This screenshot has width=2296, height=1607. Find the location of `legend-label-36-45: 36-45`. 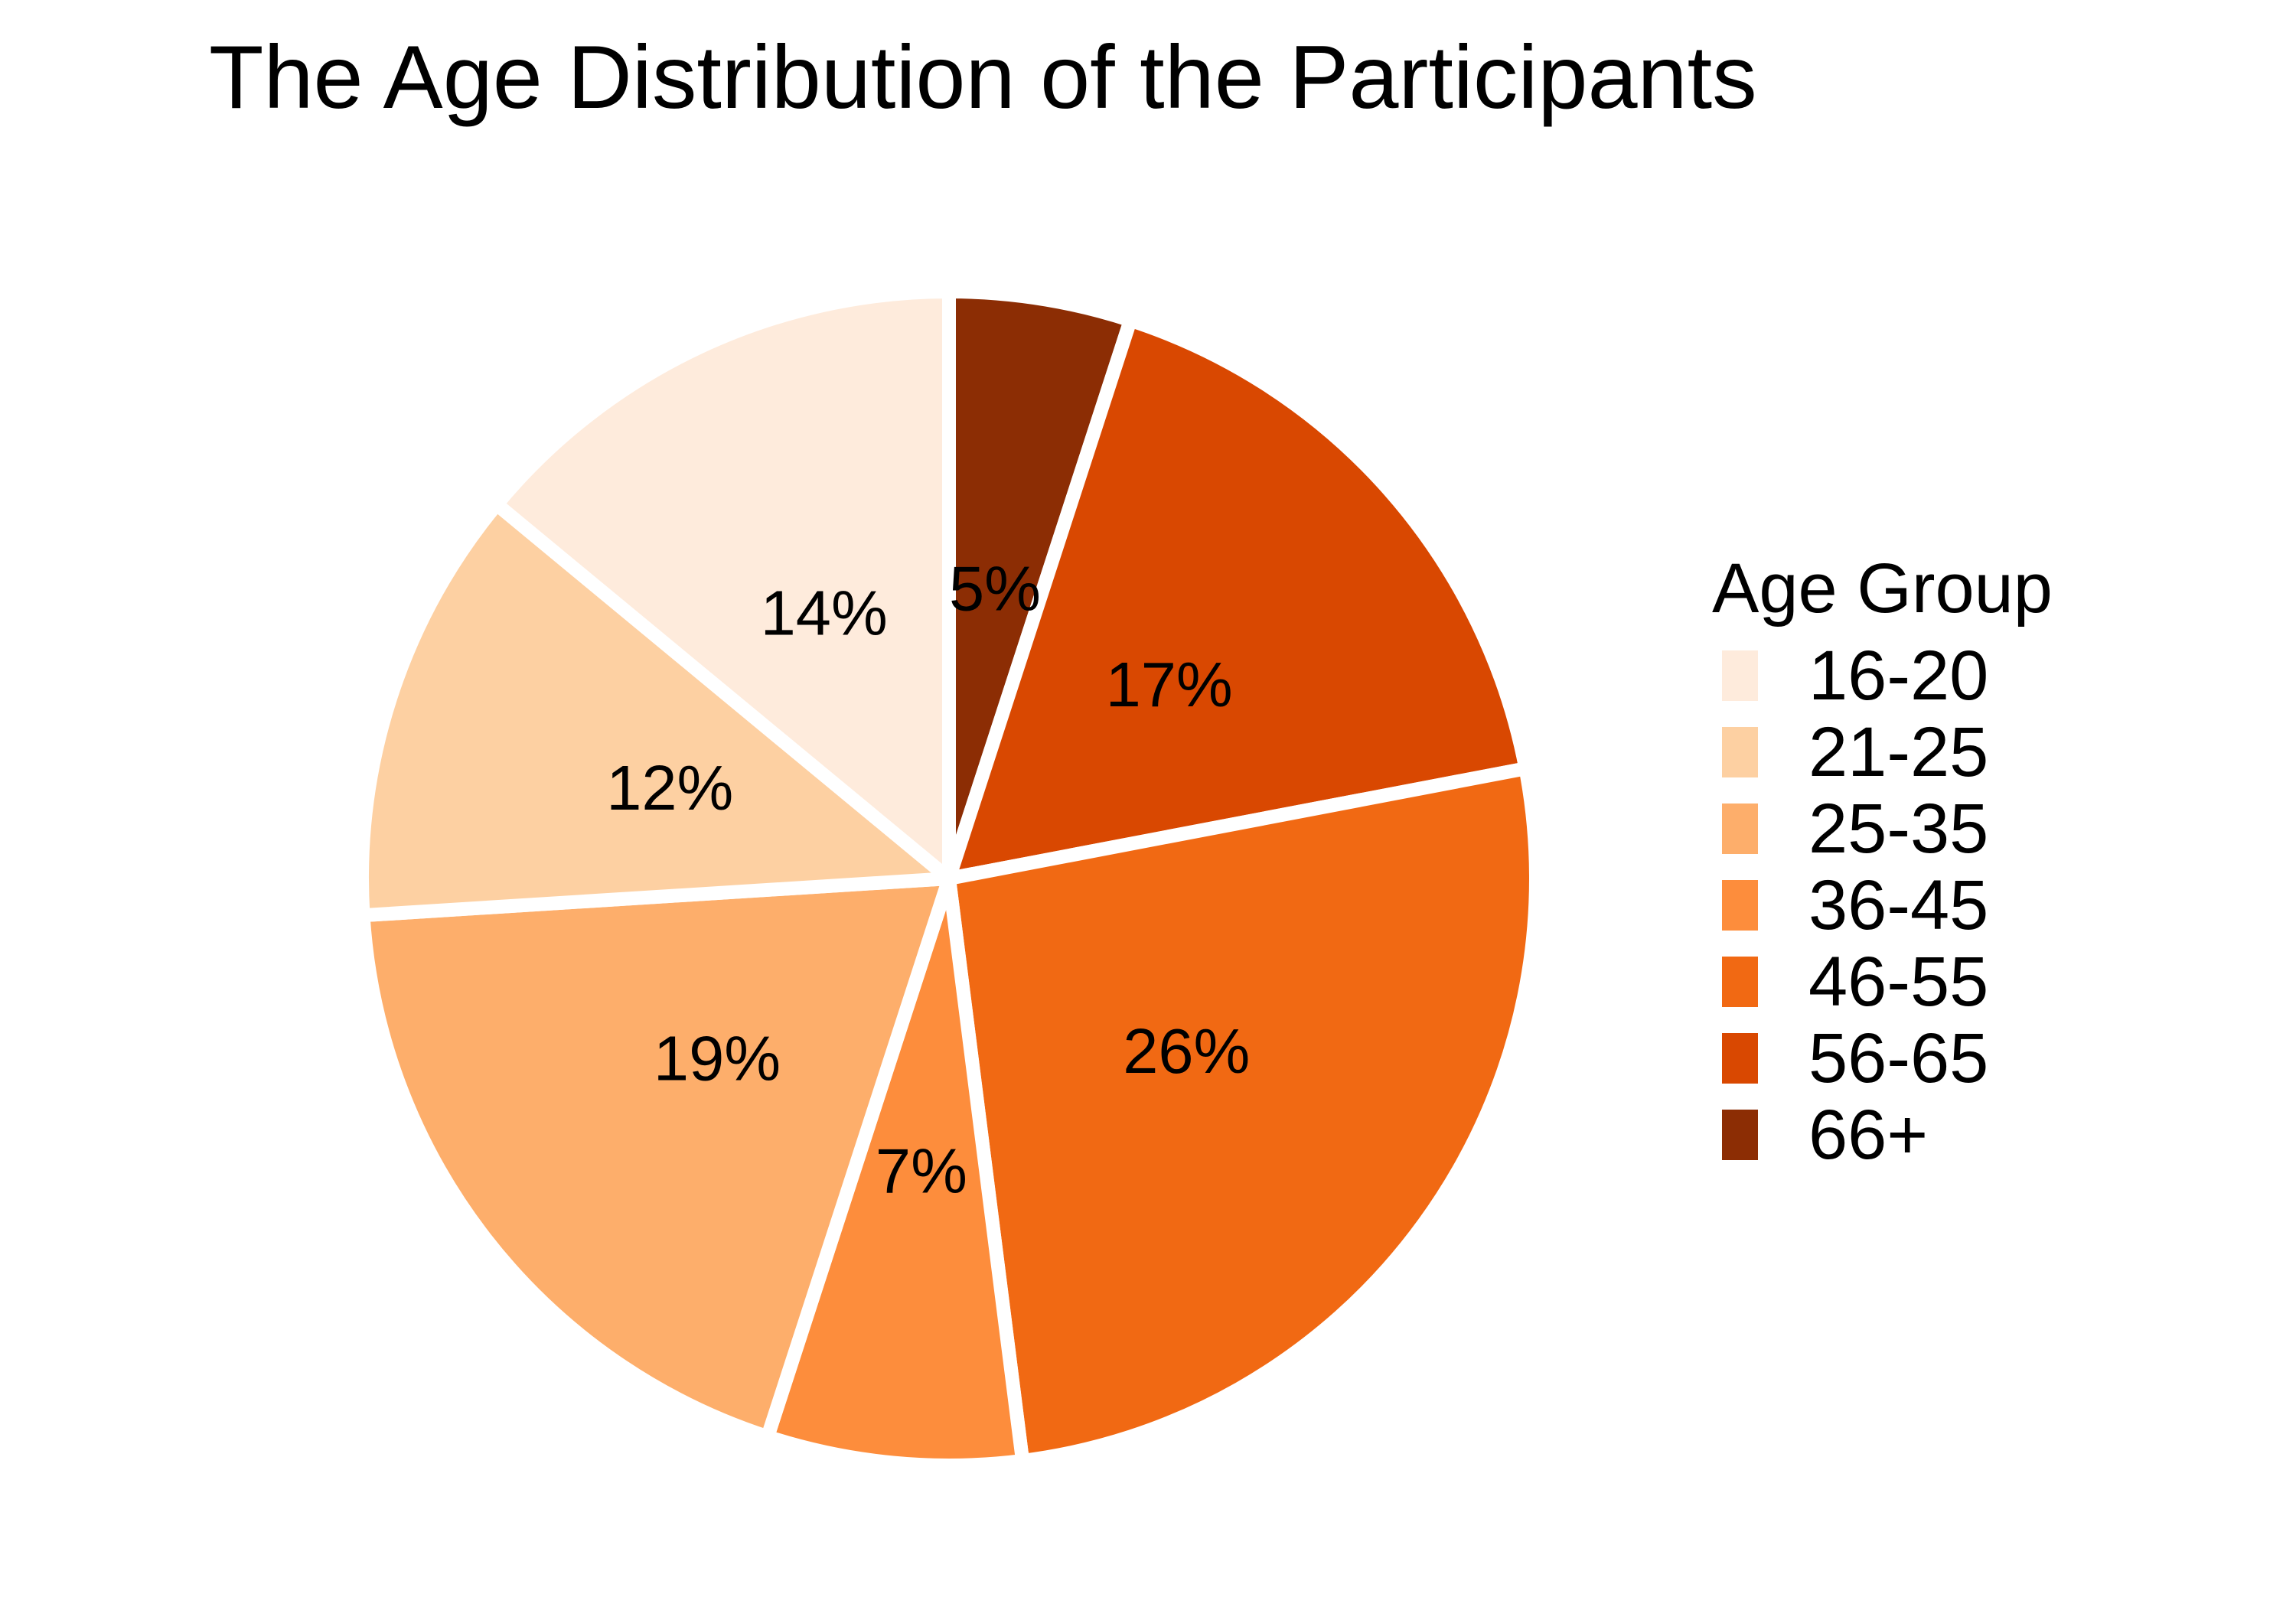

legend-label-36-45: 36-45 is located at coordinates (1898, 905).